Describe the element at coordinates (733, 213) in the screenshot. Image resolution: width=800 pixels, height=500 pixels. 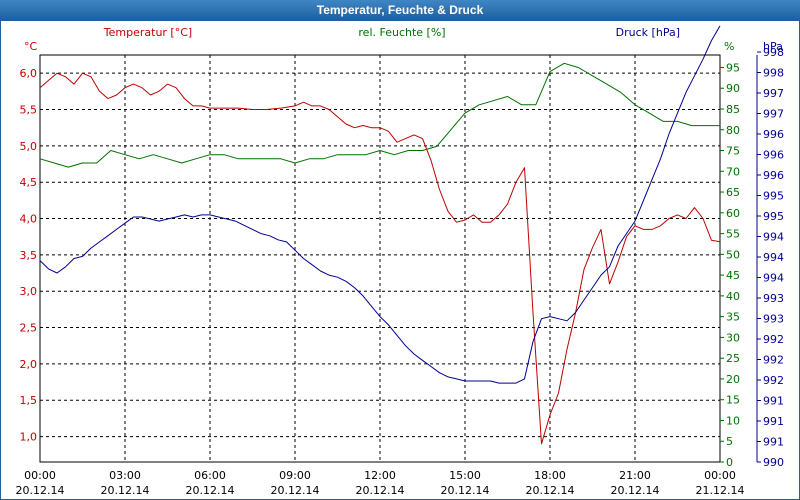
I see `humidity-tick-label: 60` at that location.